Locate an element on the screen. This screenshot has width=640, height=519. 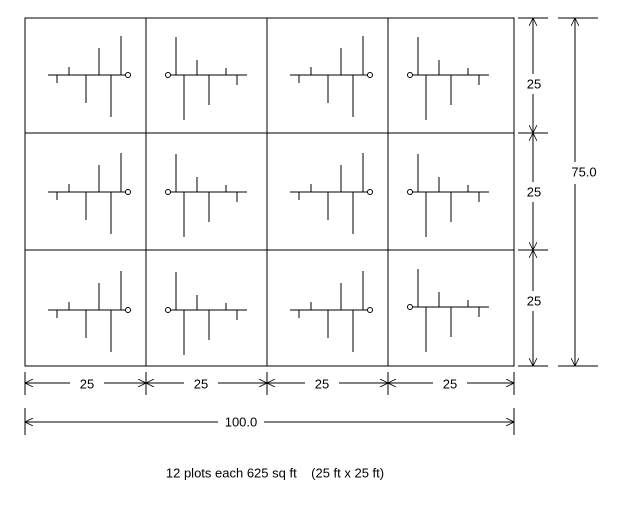
total-height-label: 75.0 is located at coordinates (583, 171).